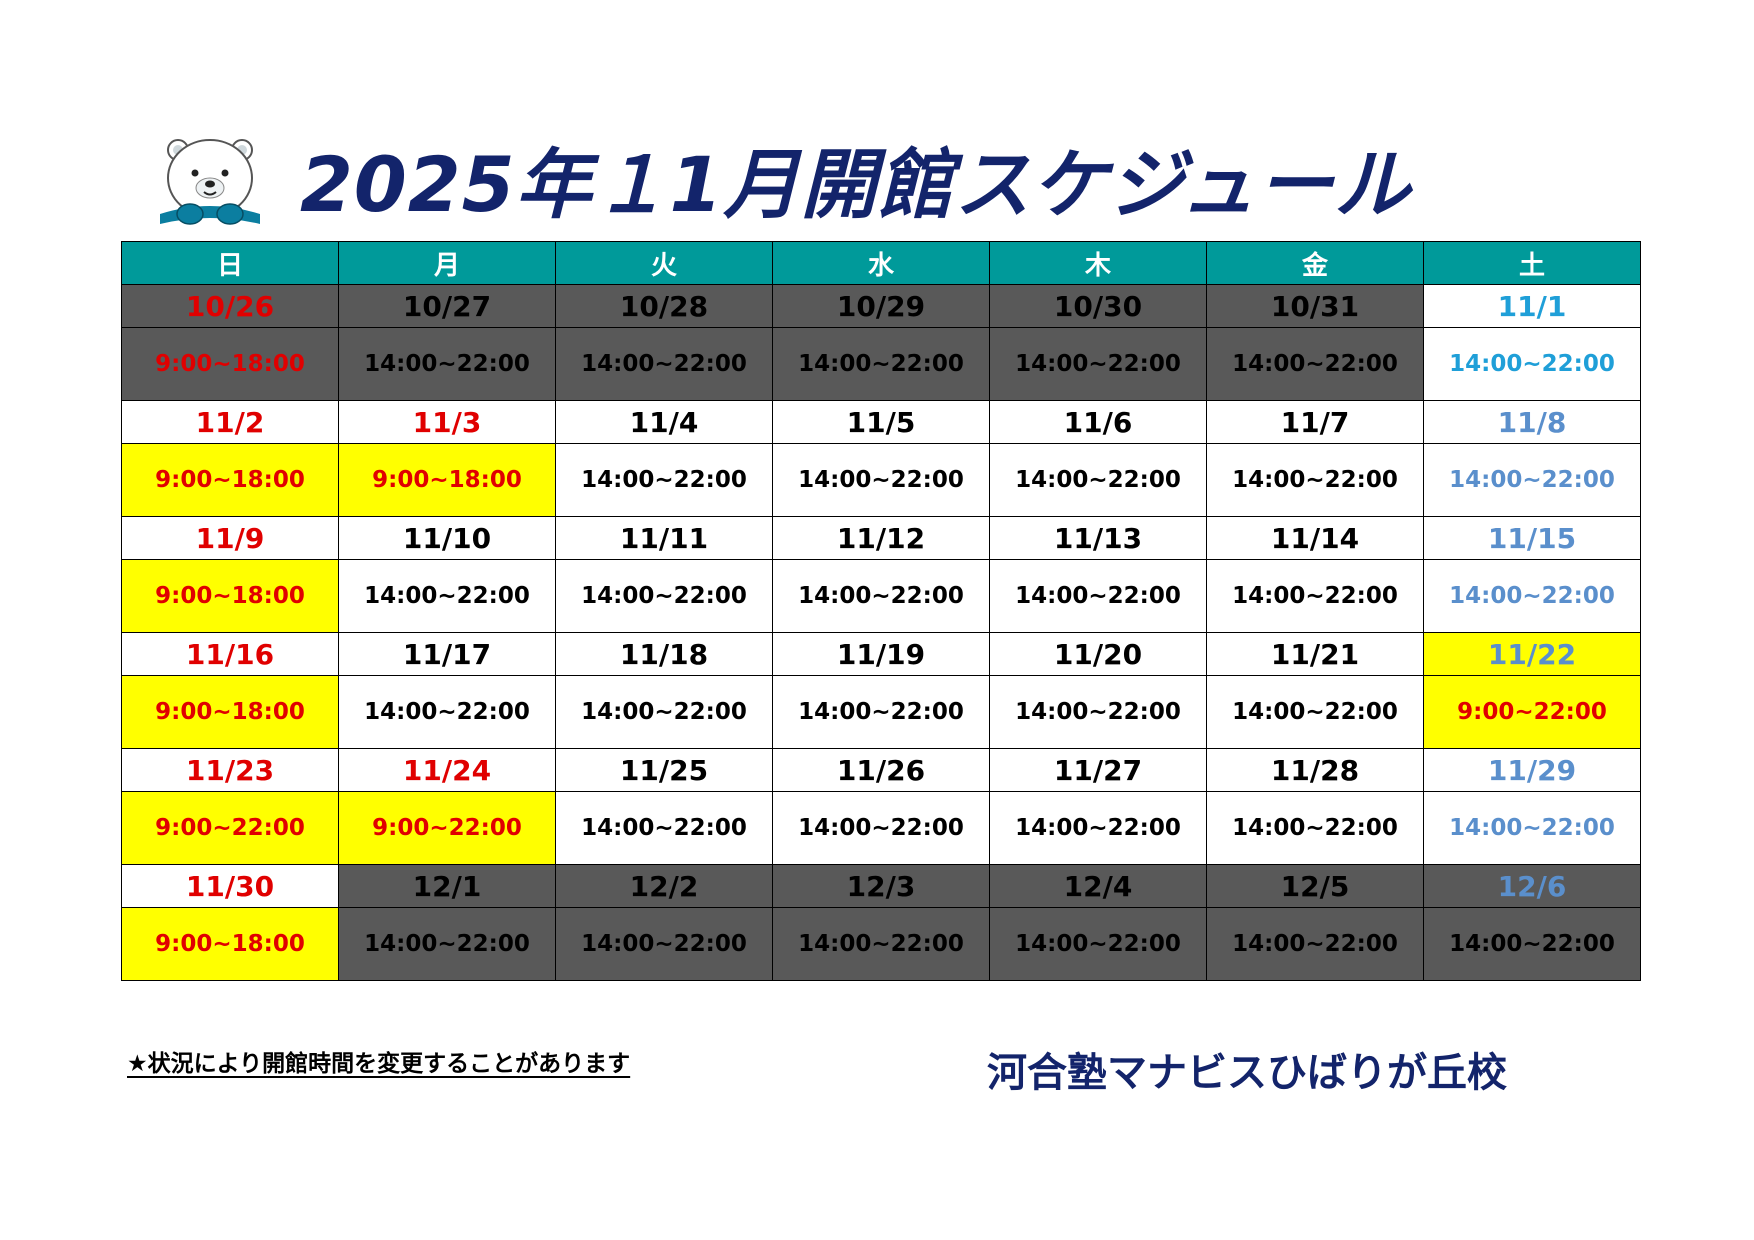  I want to click on date-row: 11/23 11/24 11/25 11/26 11/27 11/28 11/29, so click(881, 770).